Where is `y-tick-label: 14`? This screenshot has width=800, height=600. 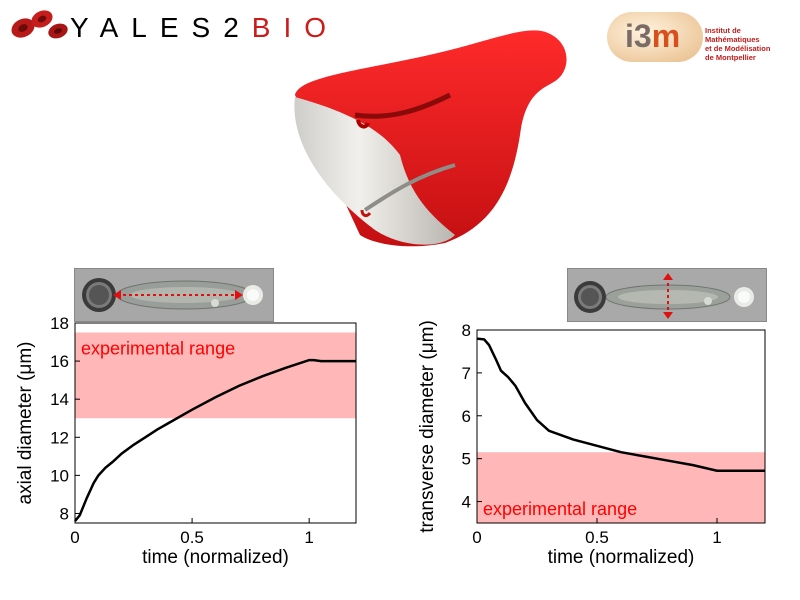 y-tick-label: 14 is located at coordinates (59, 399).